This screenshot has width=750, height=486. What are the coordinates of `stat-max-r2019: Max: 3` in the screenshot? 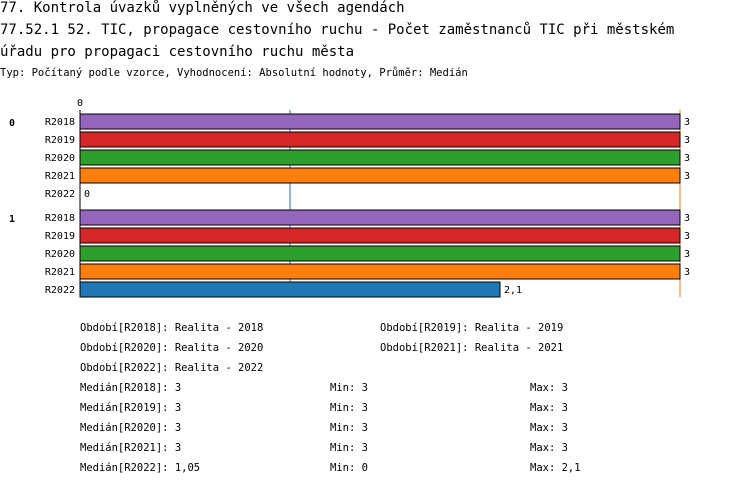 It's located at (549, 408).